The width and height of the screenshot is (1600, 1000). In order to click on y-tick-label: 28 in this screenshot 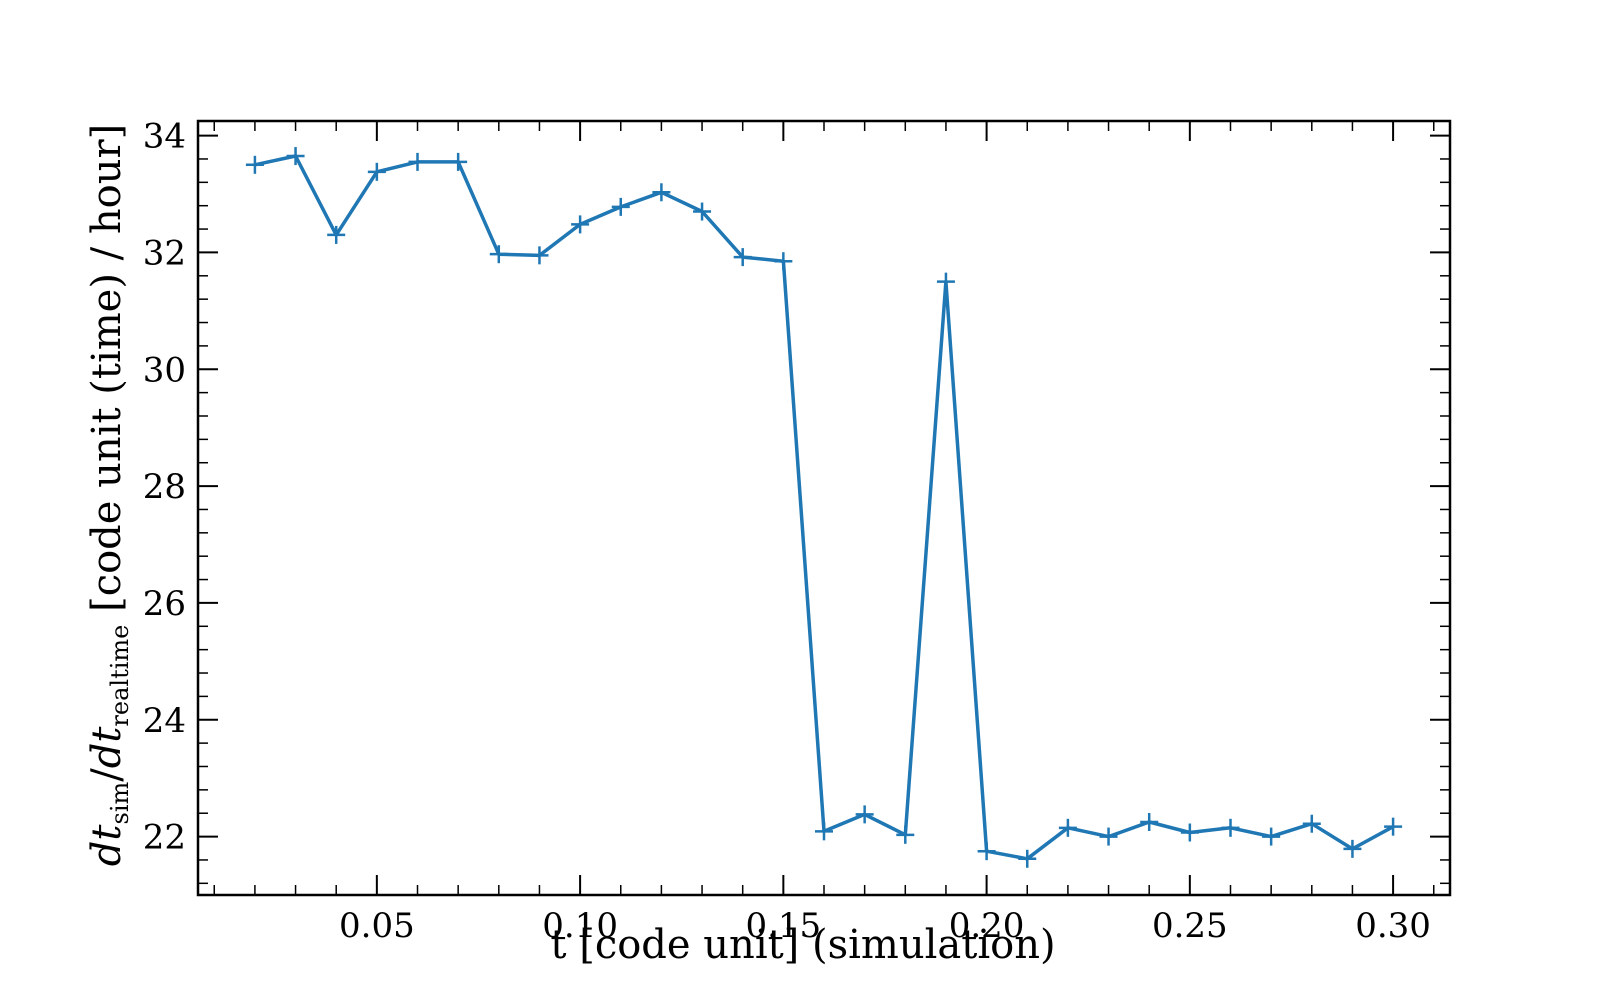, I will do `click(164, 487)`.